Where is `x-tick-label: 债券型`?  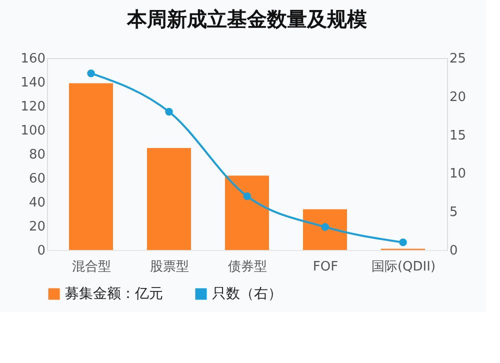
x-tick-label: 债券型 is located at coordinates (247, 267).